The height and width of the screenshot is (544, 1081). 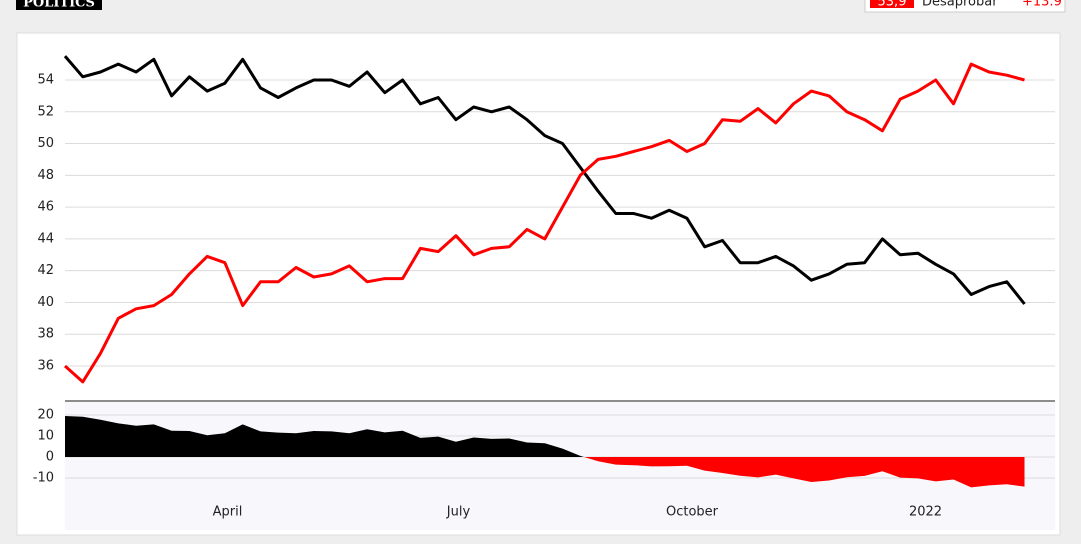 What do you see at coordinates (45, 415) in the screenshot?
I see `y-tick-label: 20` at bounding box center [45, 415].